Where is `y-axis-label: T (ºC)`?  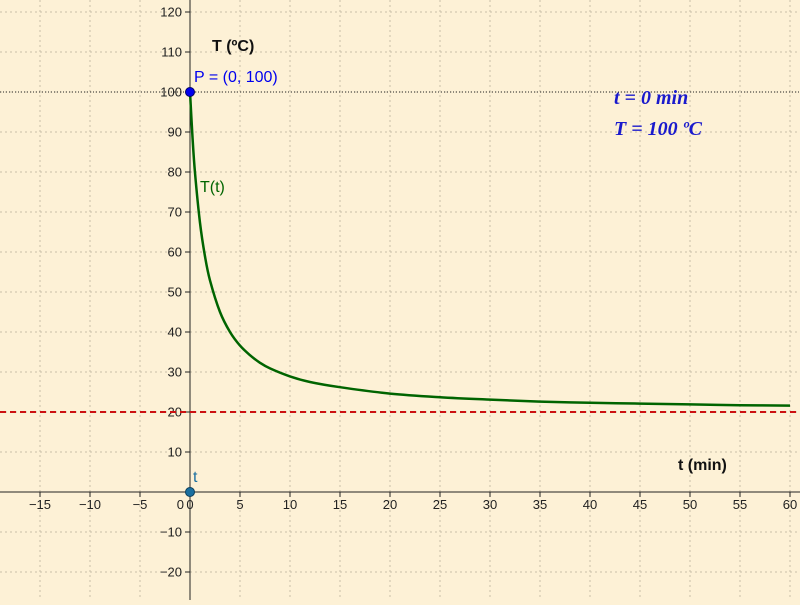 y-axis-label: T (ºC) is located at coordinates (233, 46).